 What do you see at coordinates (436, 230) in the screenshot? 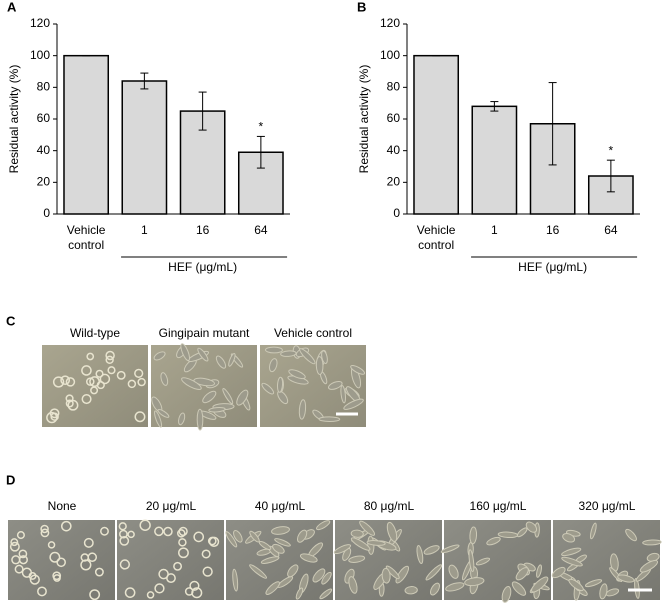
I see `x-tick-line: Vehicle` at bounding box center [436, 230].